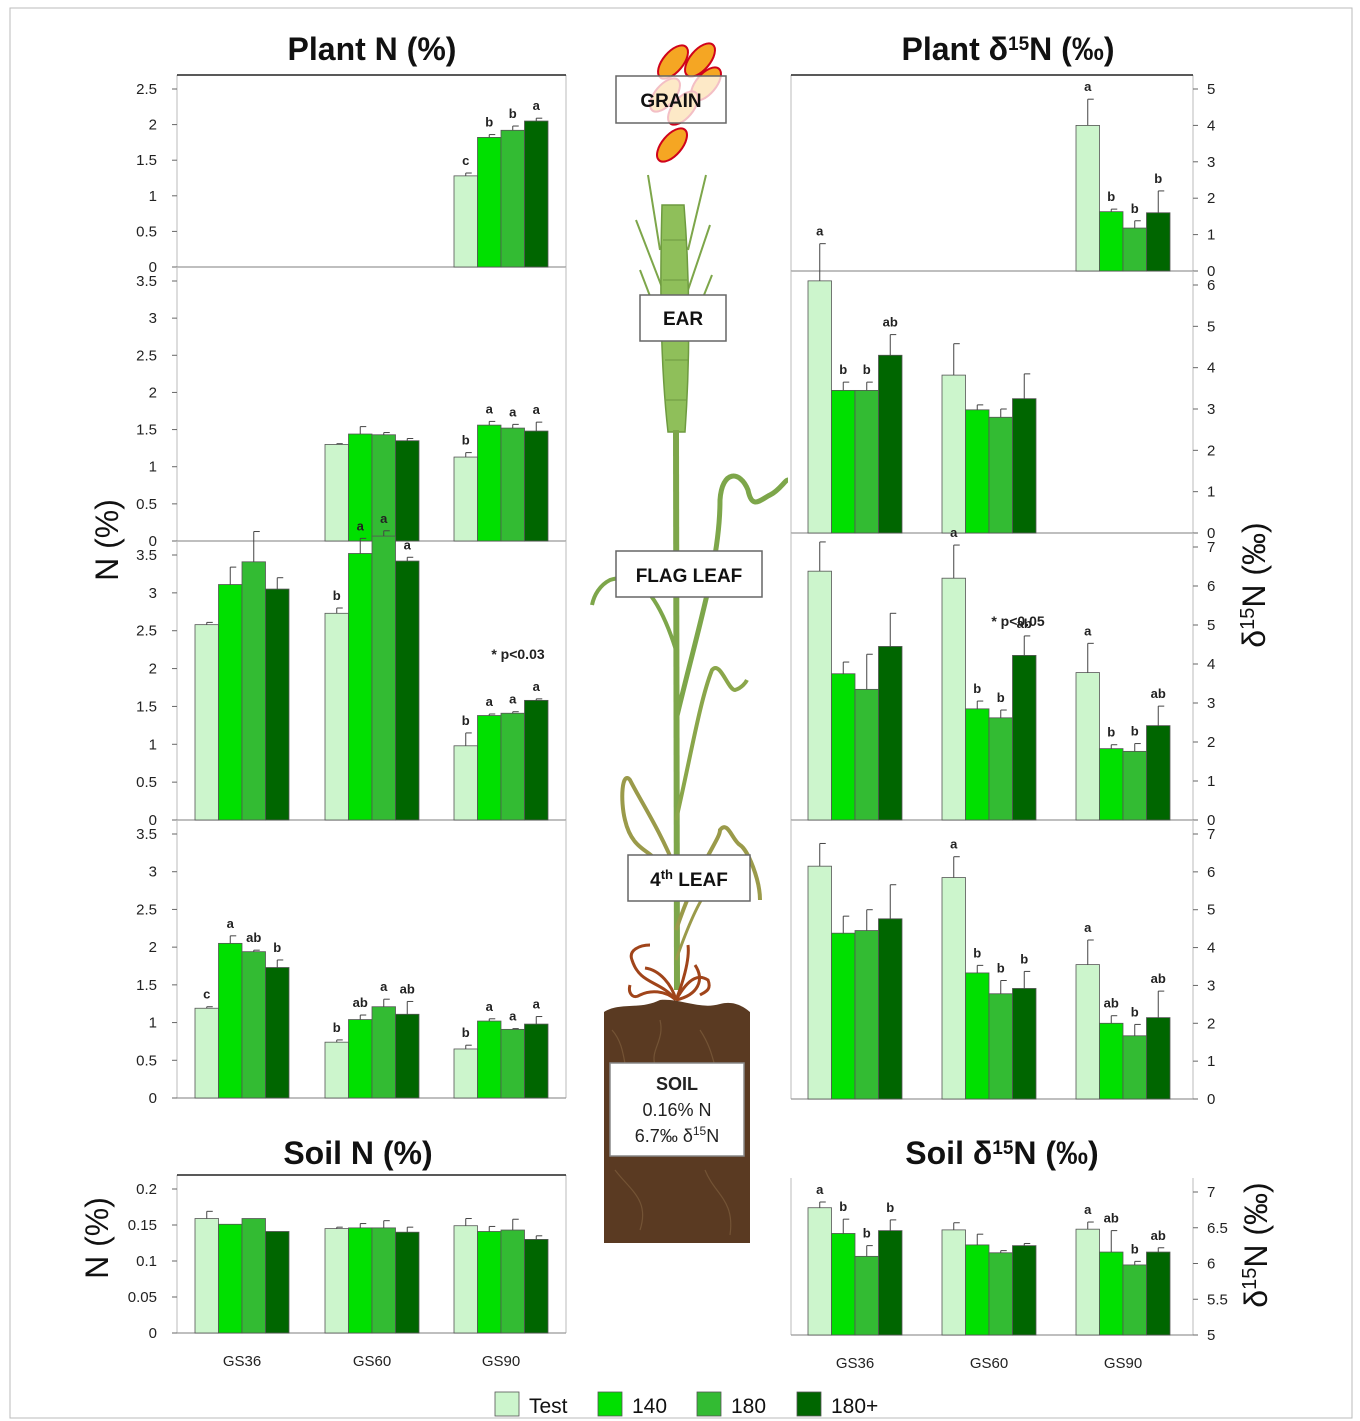  I want to click on grain_d15n-tick-label: 1, so click(1211, 235).